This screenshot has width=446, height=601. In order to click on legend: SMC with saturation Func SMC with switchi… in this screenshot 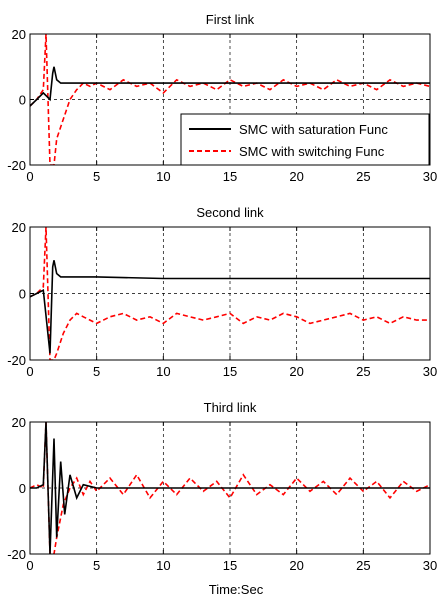, I will do `click(305, 139)`.